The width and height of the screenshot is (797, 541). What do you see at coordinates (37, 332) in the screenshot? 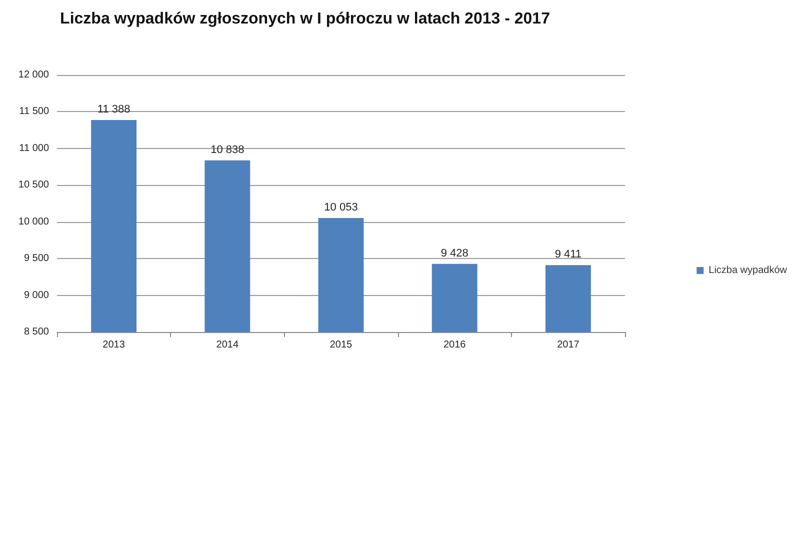
I see `y-tick-label: 8 500` at bounding box center [37, 332].